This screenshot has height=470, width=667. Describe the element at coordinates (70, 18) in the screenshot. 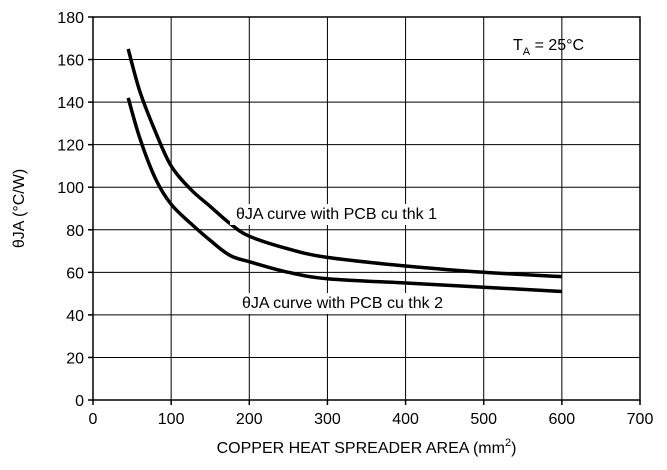

I see `y-tick-label: 180` at that location.